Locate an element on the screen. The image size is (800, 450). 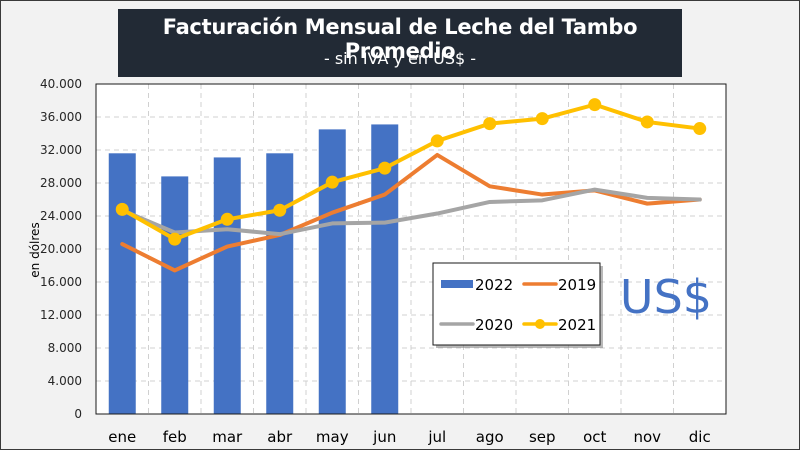
point-2021-ago is located at coordinates (490, 124).